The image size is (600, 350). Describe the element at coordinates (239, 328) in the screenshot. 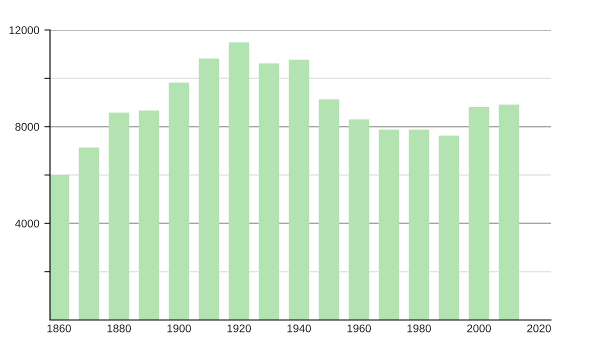

I see `x-tick-label: 1920` at that location.